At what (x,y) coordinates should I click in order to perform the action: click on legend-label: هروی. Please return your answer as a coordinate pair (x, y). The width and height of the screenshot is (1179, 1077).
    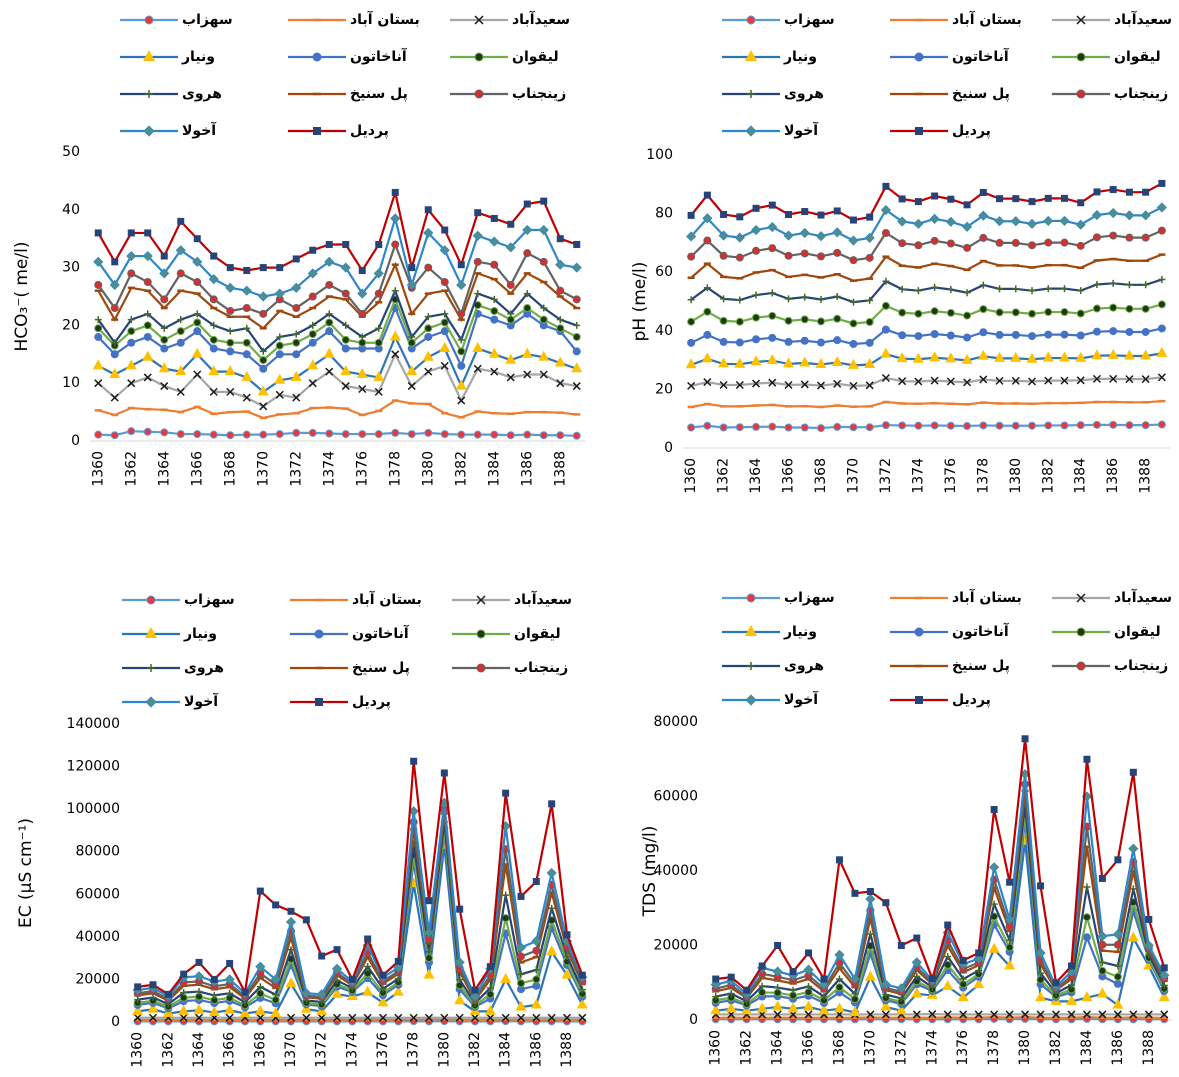
    Looking at the image, I should click on (804, 666).